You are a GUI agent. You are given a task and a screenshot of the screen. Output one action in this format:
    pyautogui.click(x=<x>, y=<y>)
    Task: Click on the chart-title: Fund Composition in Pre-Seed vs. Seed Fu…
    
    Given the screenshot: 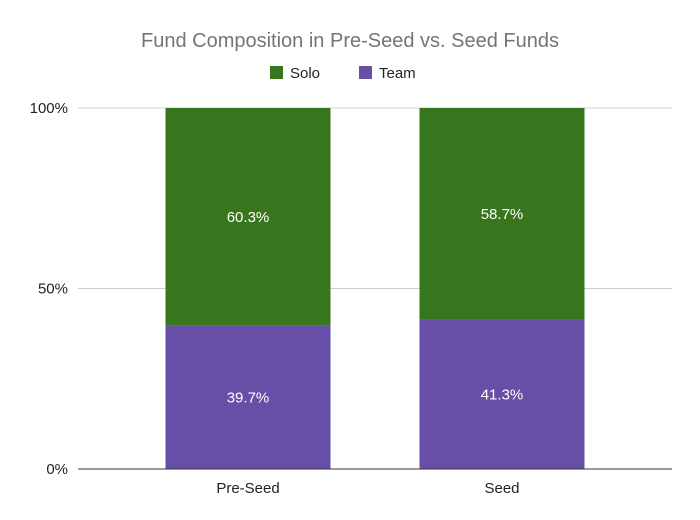 What is the action you would take?
    pyautogui.click(x=350, y=41)
    